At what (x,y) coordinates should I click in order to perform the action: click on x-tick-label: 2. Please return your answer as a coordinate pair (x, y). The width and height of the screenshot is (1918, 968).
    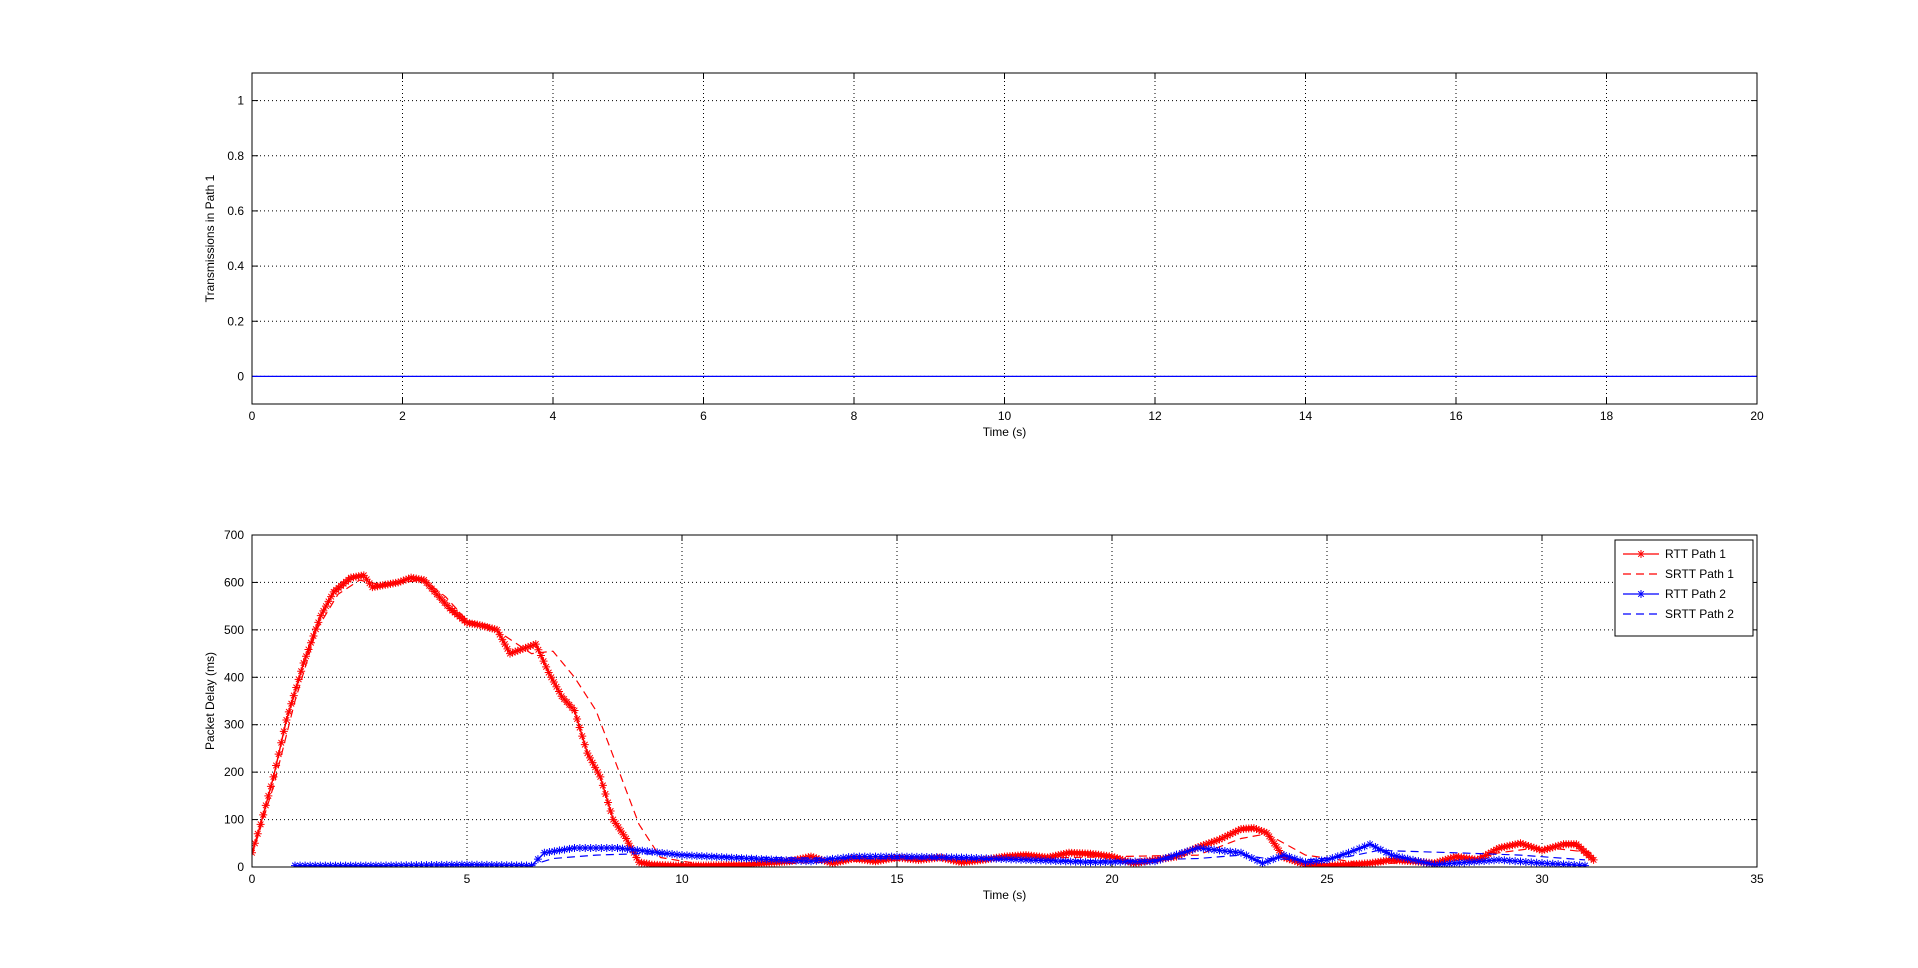
    Looking at the image, I should click on (402, 416).